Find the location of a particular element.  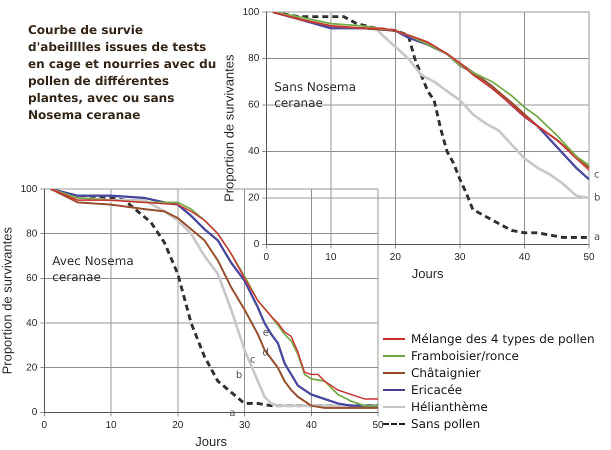

legend-label: Châtaignier is located at coordinates (446, 373).